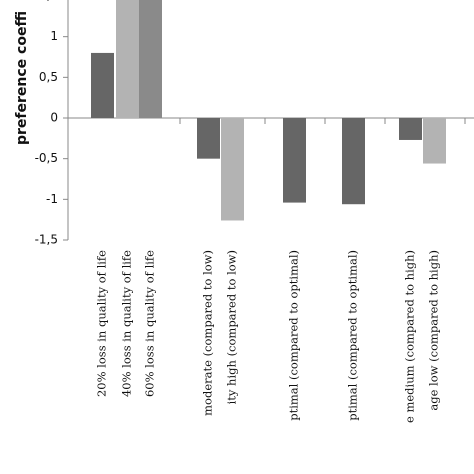  What do you see at coordinates (48, 1) in the screenshot?
I see `y-tick-label: 1,5` at bounding box center [48, 1].